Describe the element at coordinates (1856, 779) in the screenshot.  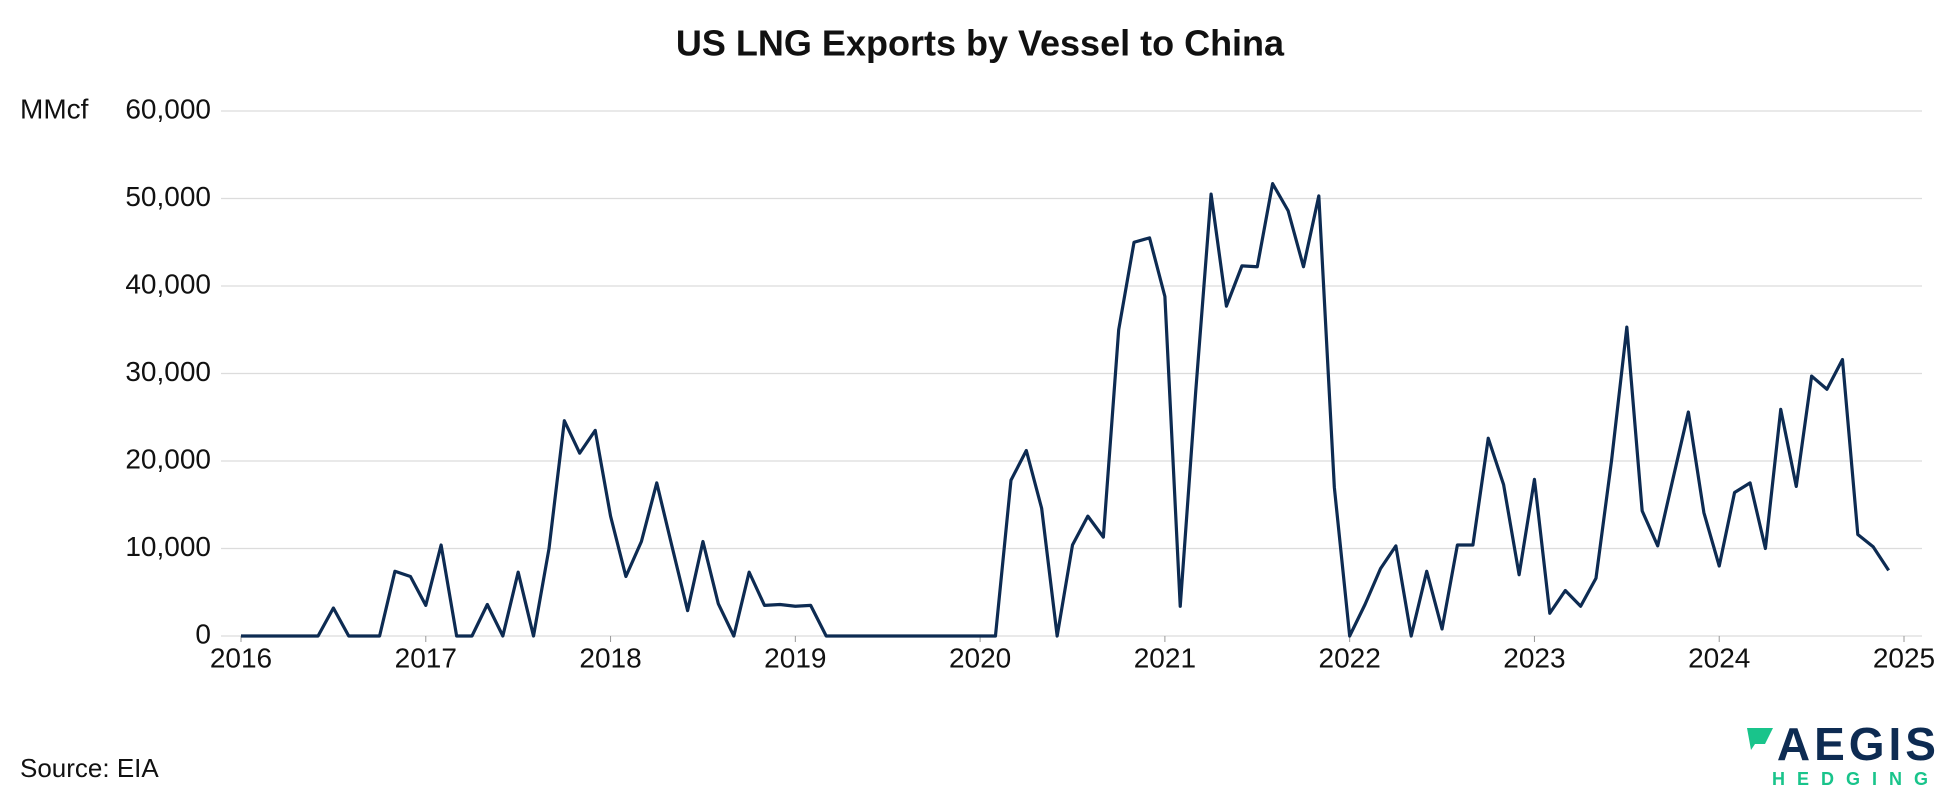
I see `logo-tagline: HEDGING` at that location.